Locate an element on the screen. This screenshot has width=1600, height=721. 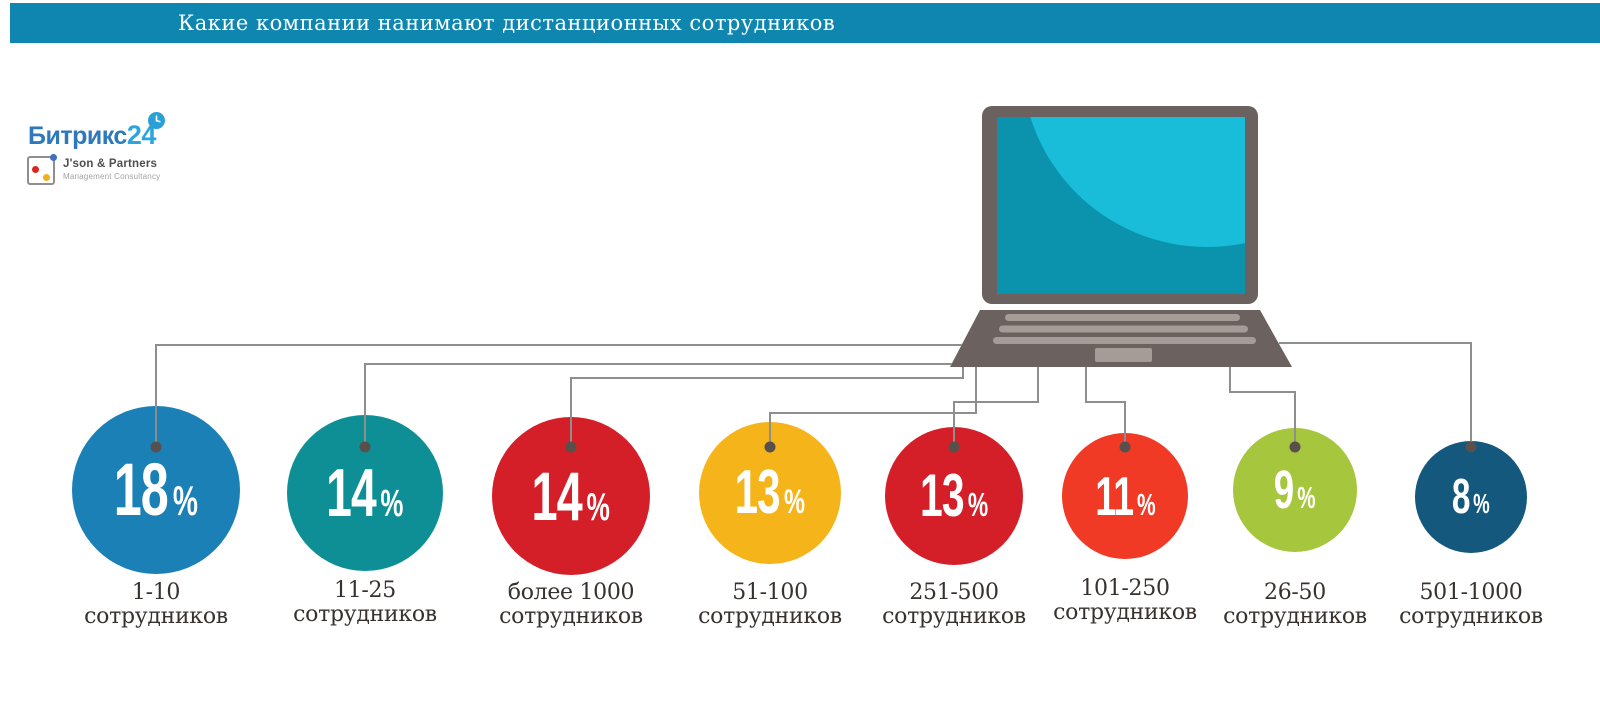
json-partners-logo: J'son & Partners Management Consultancy is located at coordinates (93, 169).